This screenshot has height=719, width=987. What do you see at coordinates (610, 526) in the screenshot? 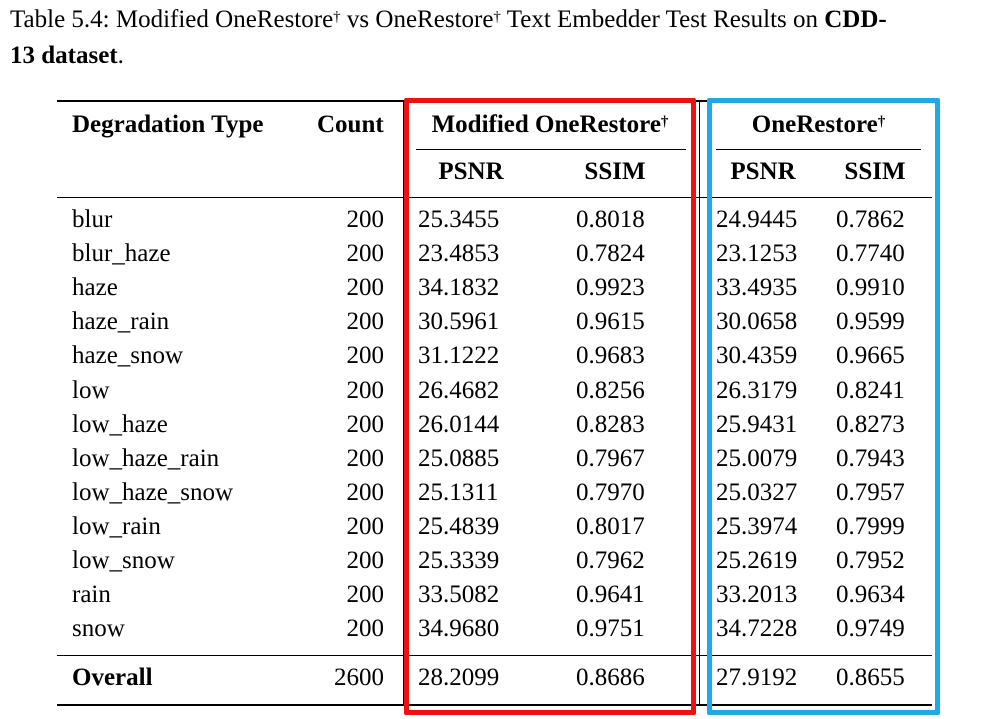
I see `cell-mod-ssim: 0.8017` at bounding box center [610, 526].